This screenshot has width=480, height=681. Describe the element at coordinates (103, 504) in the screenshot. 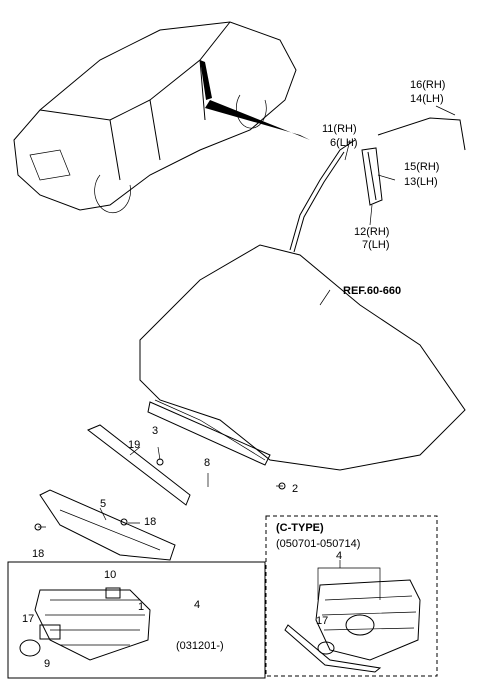

I see `part-label: 5` at that location.